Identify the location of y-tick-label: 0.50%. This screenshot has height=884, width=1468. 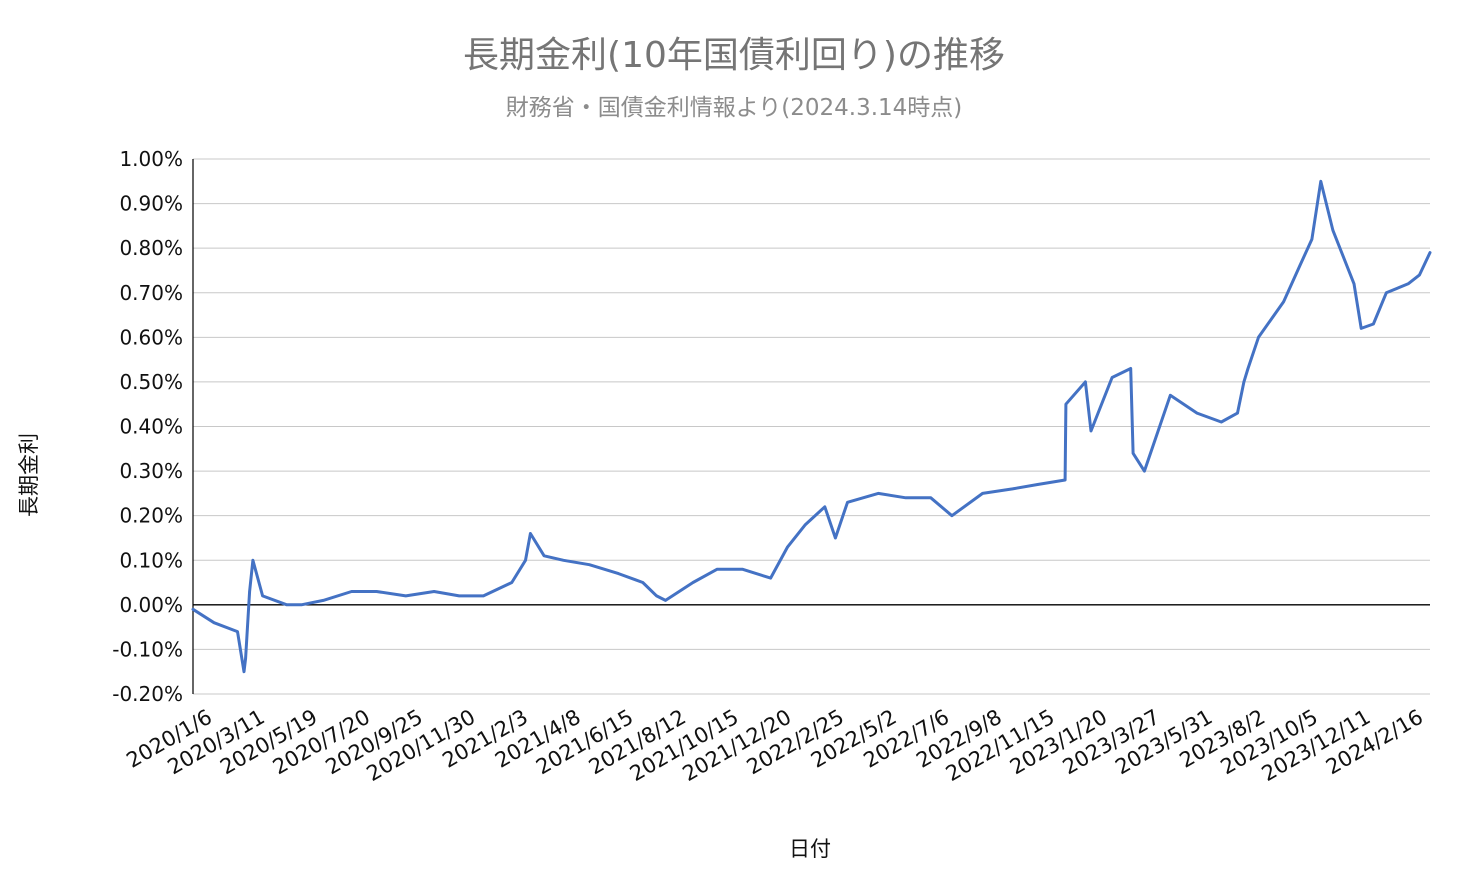
(151, 382).